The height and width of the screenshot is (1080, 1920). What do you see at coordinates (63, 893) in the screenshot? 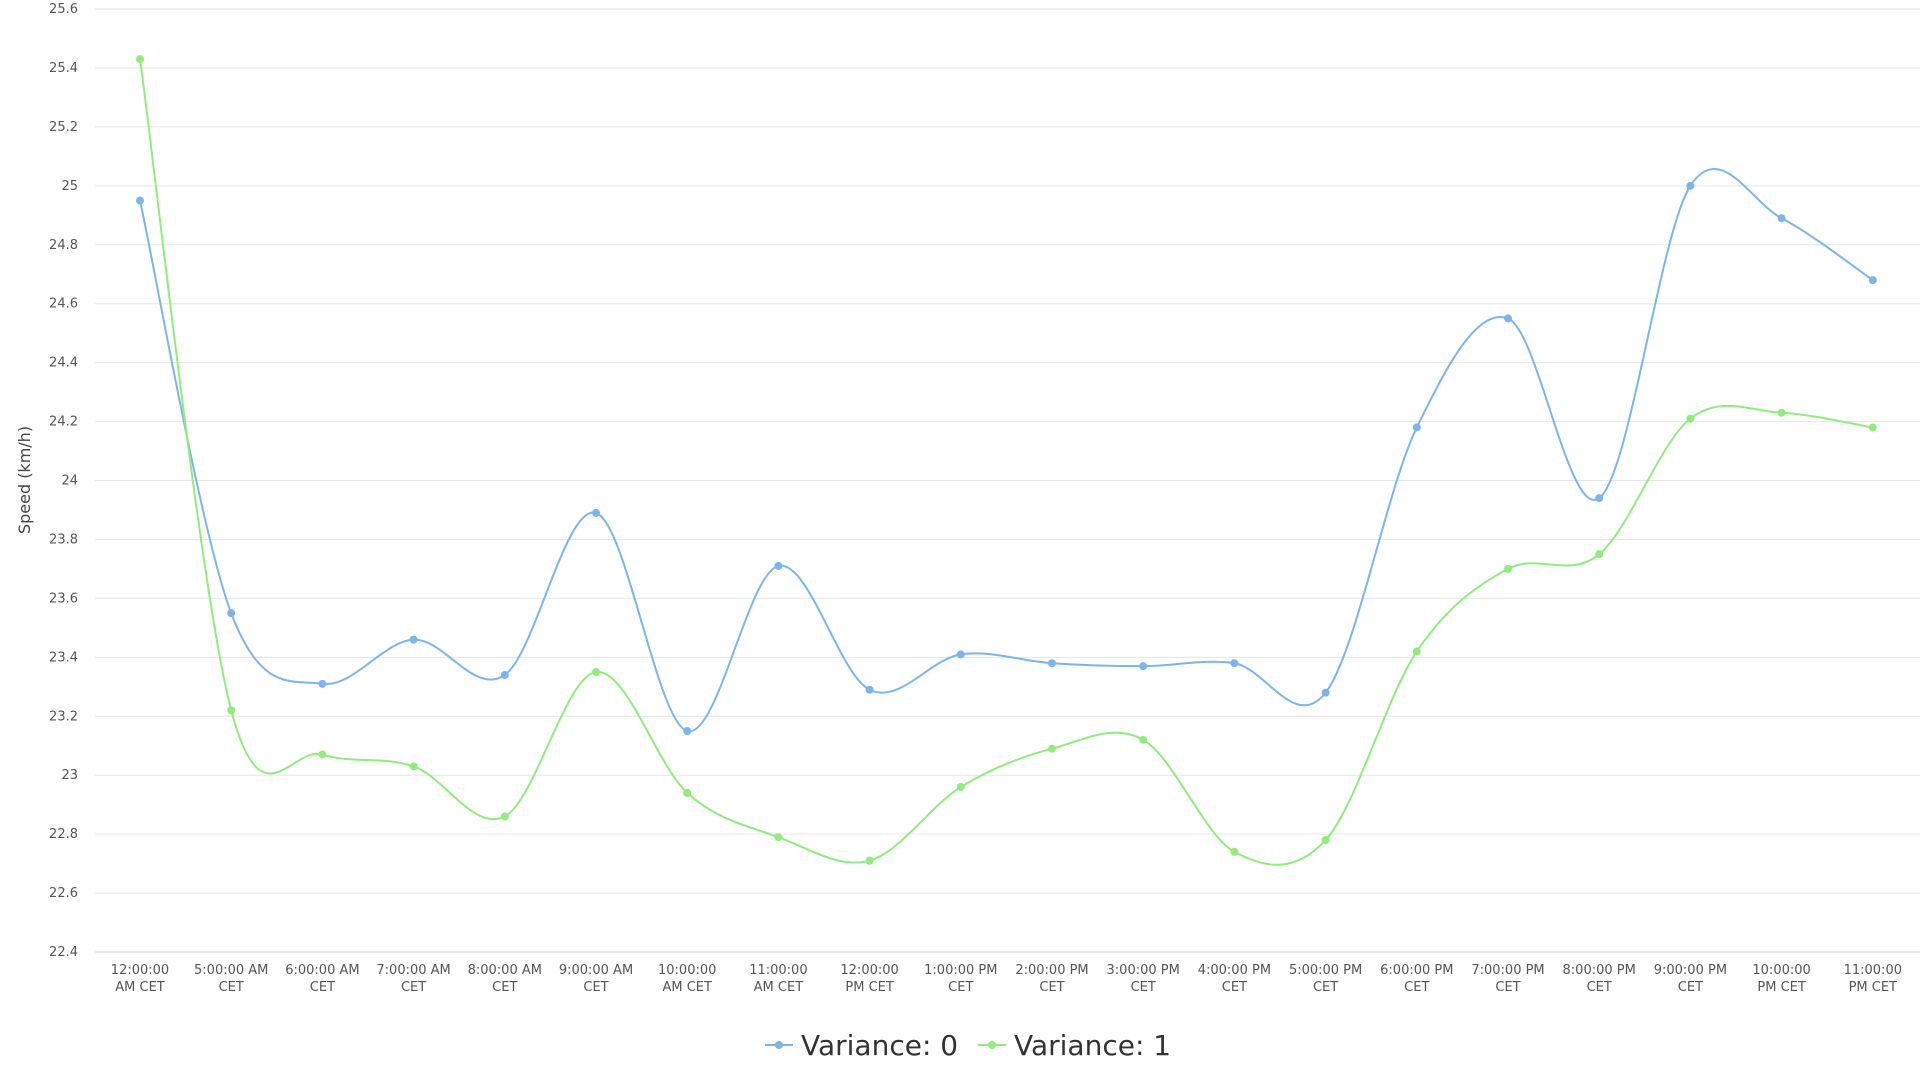
I see `y-tick-label: 22.6` at bounding box center [63, 893].